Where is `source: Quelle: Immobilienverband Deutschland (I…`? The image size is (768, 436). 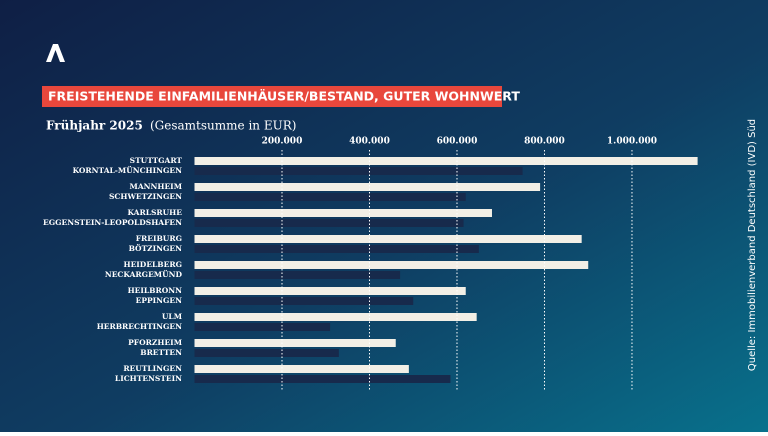
source: Quelle: Immobilienverband Deutschland (I… is located at coordinates (752, 245).